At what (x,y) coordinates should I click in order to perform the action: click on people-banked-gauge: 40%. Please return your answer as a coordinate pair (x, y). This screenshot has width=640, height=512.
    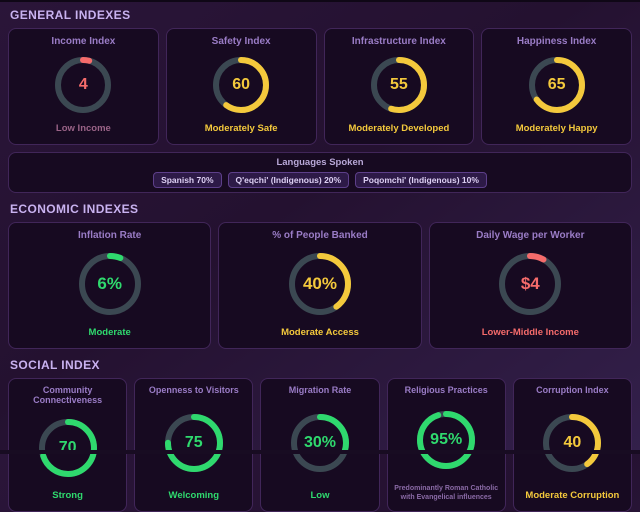
    Looking at the image, I should click on (320, 284).